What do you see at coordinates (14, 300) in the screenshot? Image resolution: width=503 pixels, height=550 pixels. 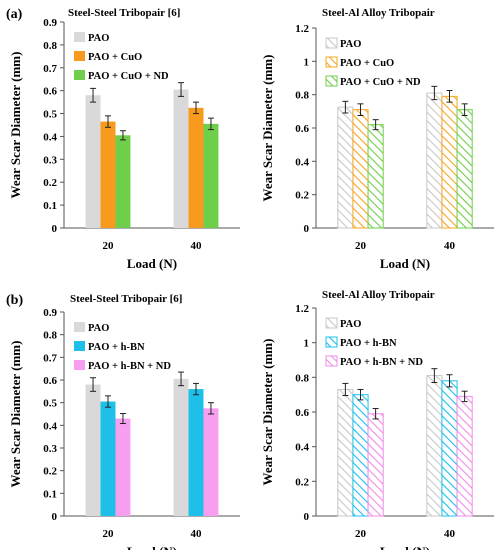 I see `panel-label-b: (b)` at bounding box center [14, 300].